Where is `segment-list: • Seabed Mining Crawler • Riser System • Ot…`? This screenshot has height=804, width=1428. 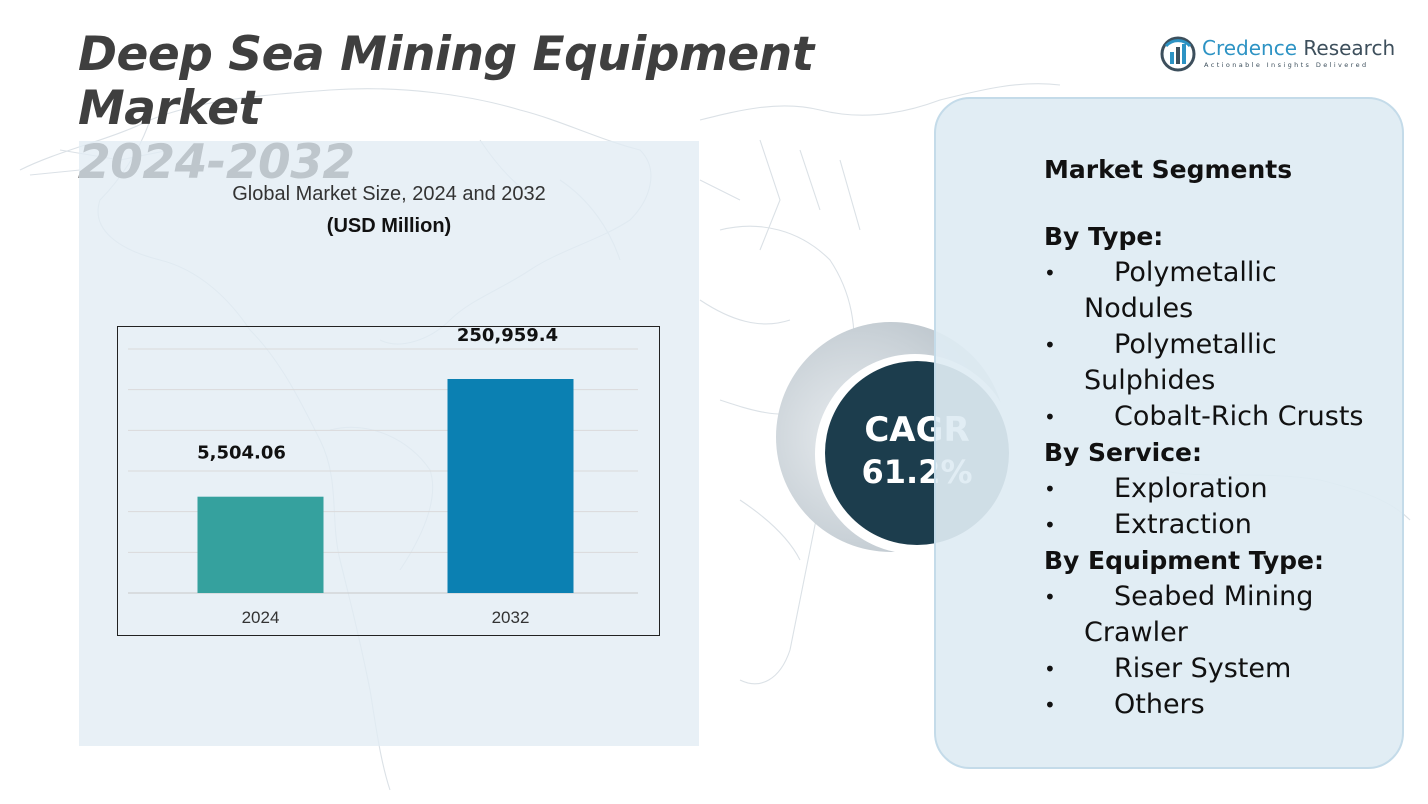 segment-list: • Seabed Mining Crawler • Riser System • Ot… is located at coordinates (1219, 651).